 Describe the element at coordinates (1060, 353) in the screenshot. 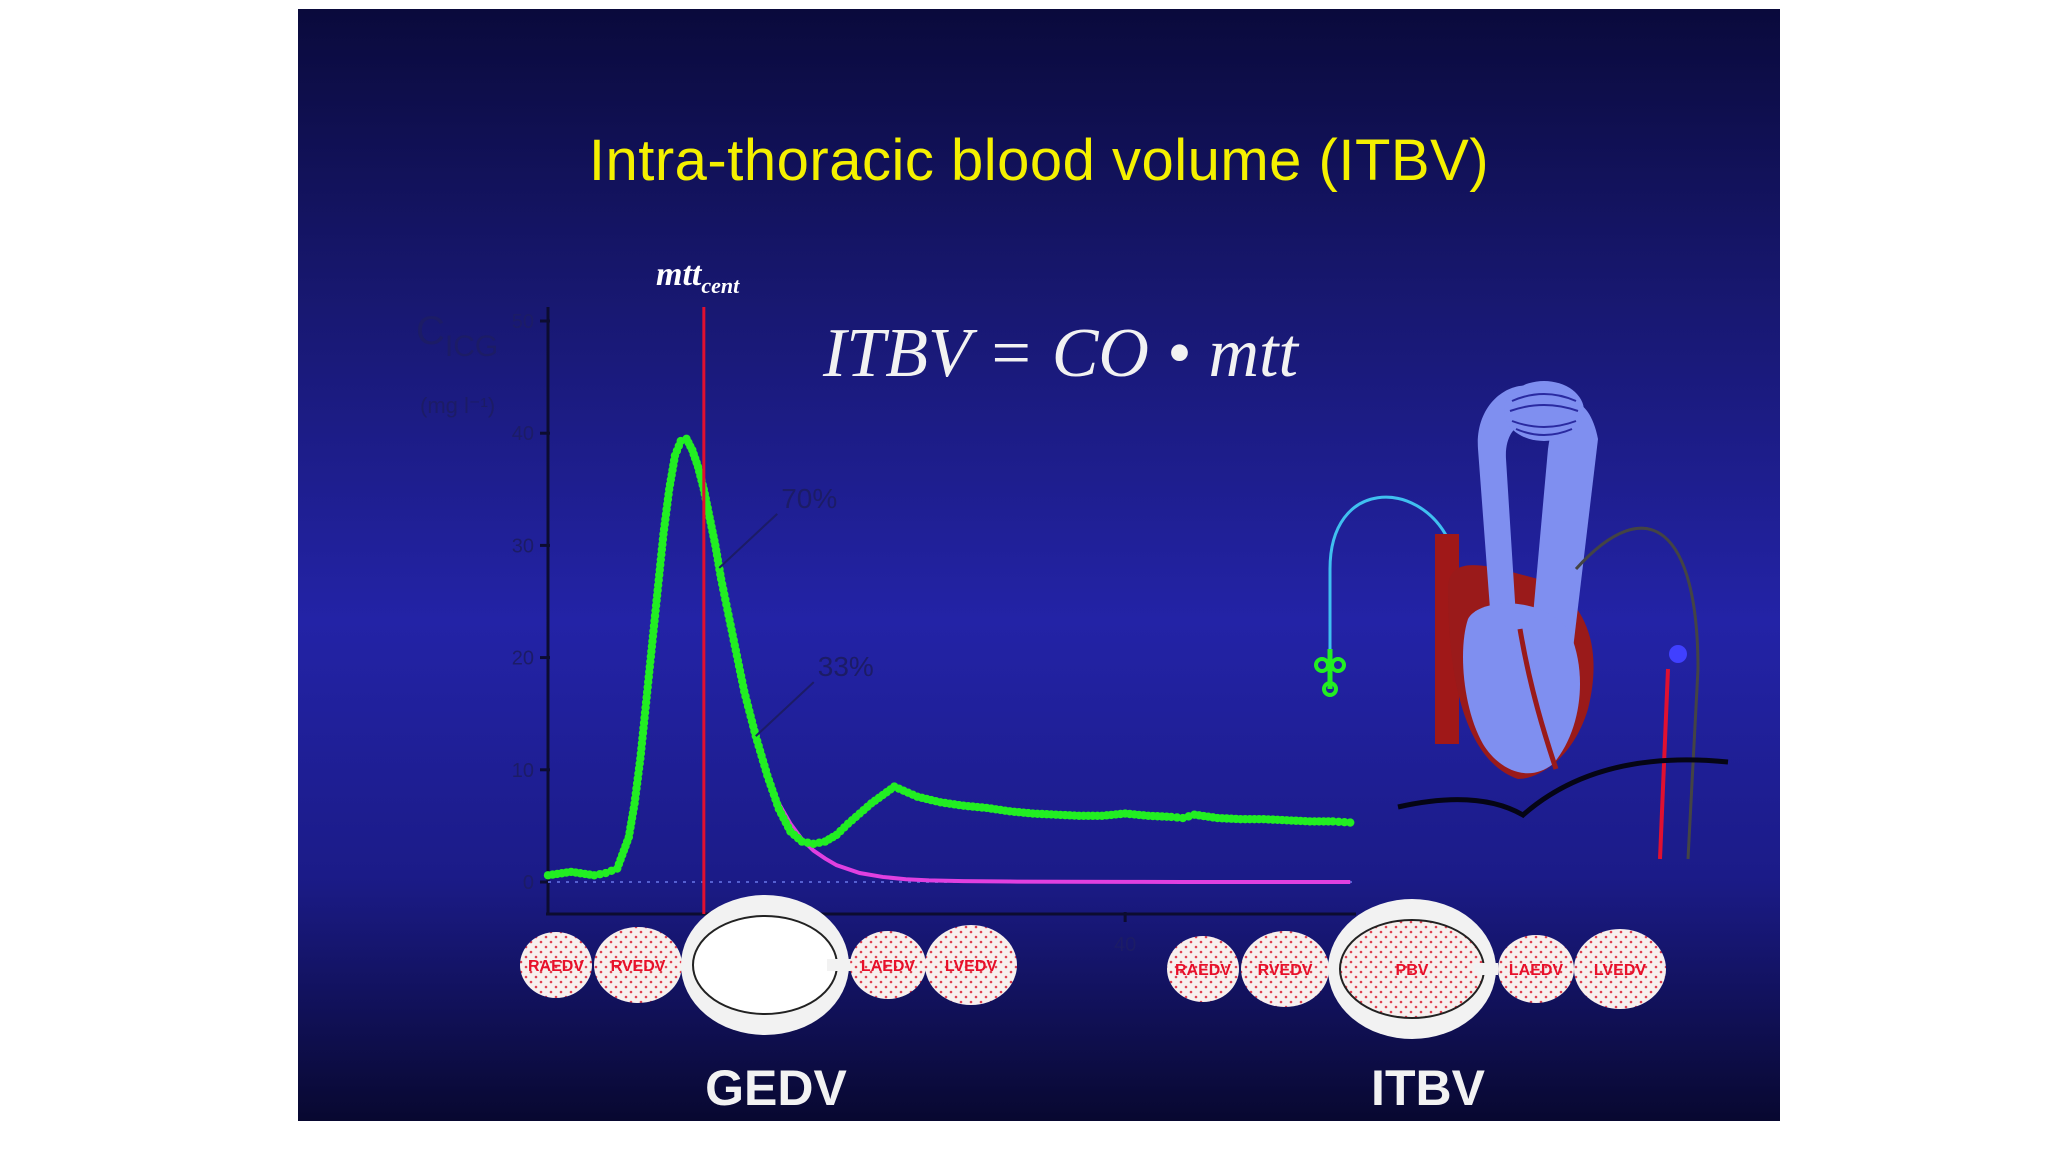

I see `itbv-formula: ITBV = CO • mtt` at that location.